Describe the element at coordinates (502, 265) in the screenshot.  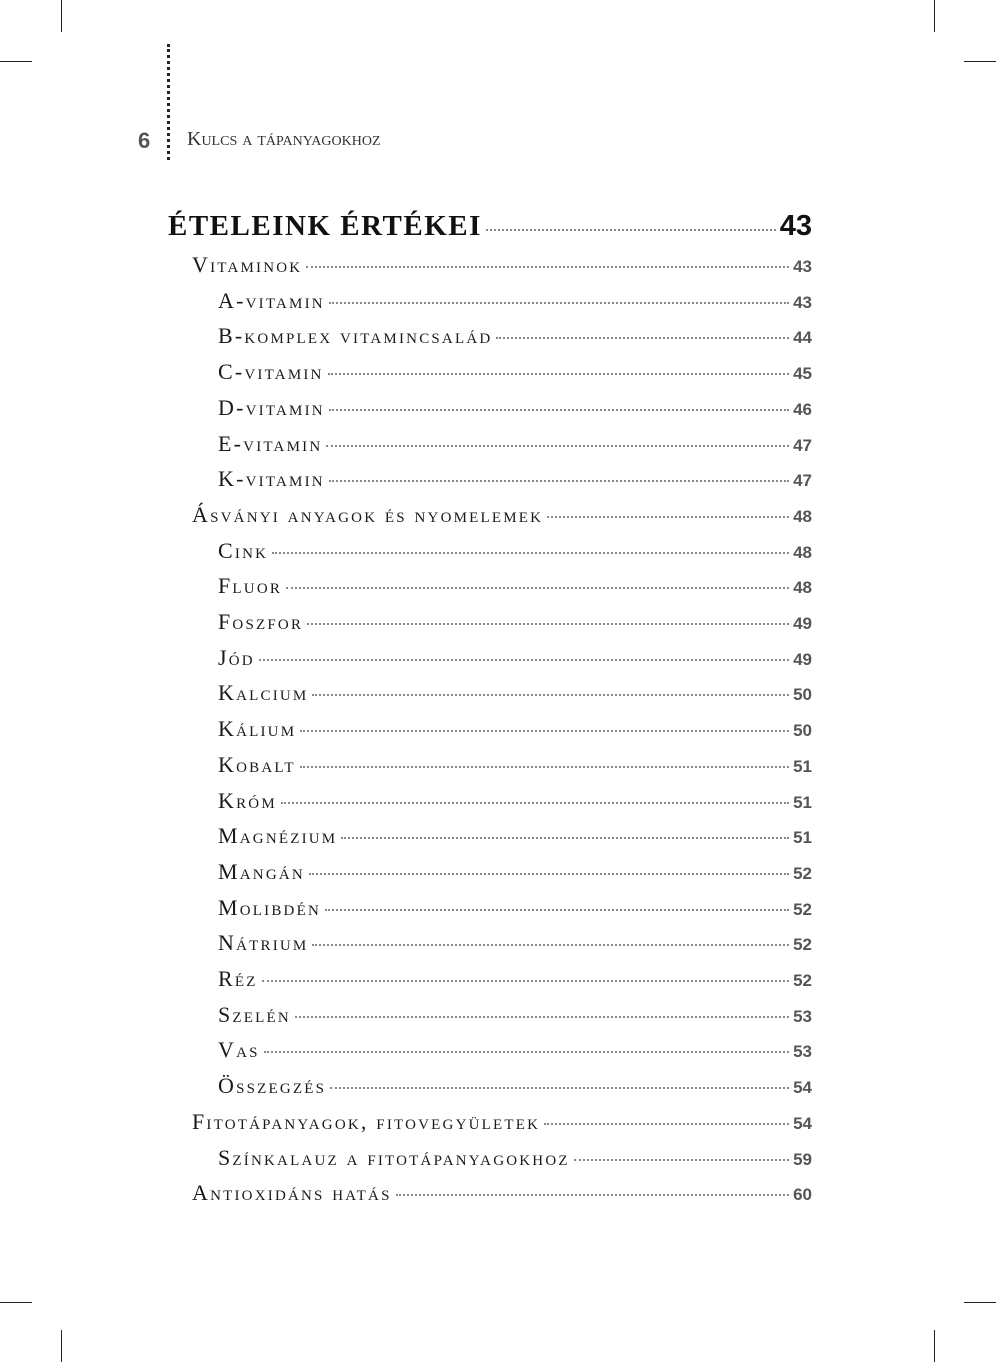
I see `toc-entry: Vitaminok 43` at that location.